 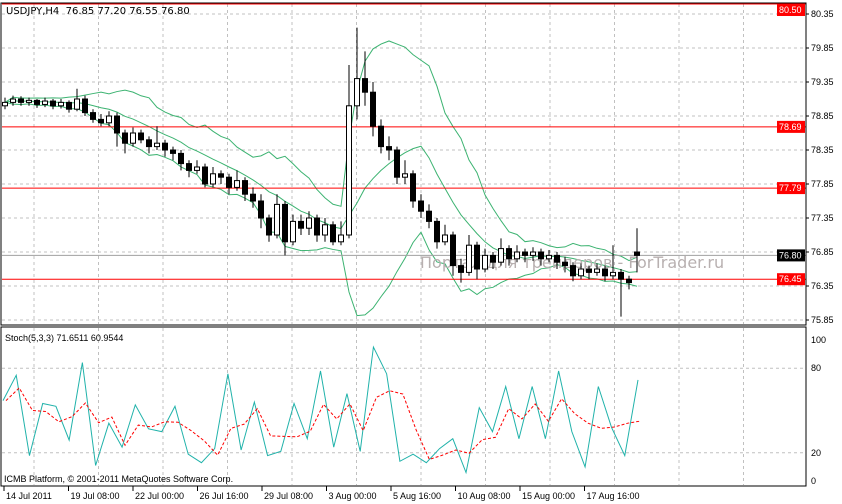 I want to click on price-tick-label: 77.85, so click(x=822, y=184).